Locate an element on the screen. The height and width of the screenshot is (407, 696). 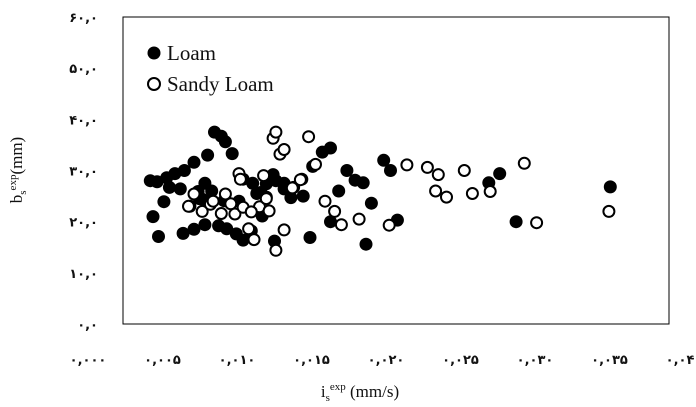
y-tick-label: ۲۰,۰ is located at coordinates (83, 223).